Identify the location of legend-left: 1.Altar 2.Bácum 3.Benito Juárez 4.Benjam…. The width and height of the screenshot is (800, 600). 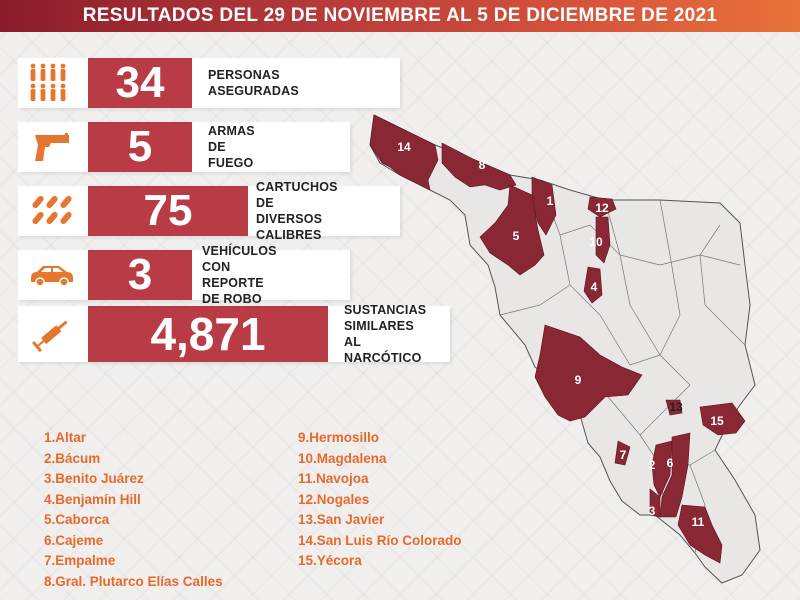
(133, 510).